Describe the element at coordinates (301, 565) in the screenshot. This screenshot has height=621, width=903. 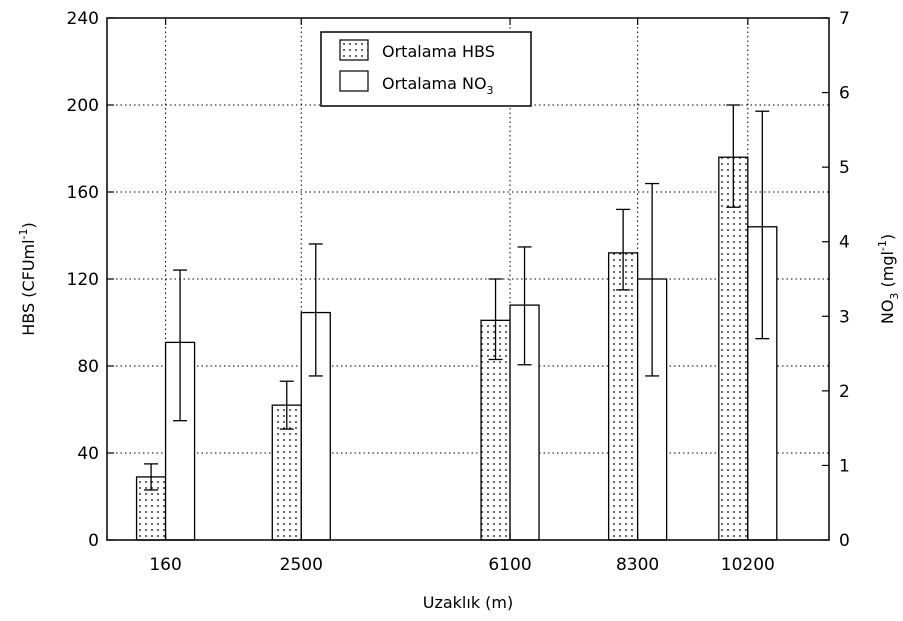
I see `x-tick-label: 2500` at that location.